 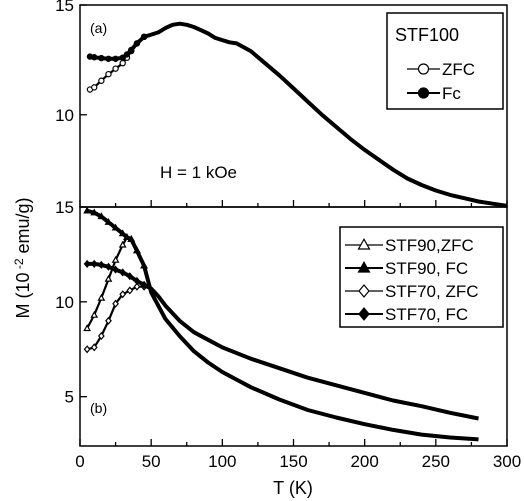 I want to click on y-axis-title: M (10 -2 emu/g), so click(x=22, y=257).